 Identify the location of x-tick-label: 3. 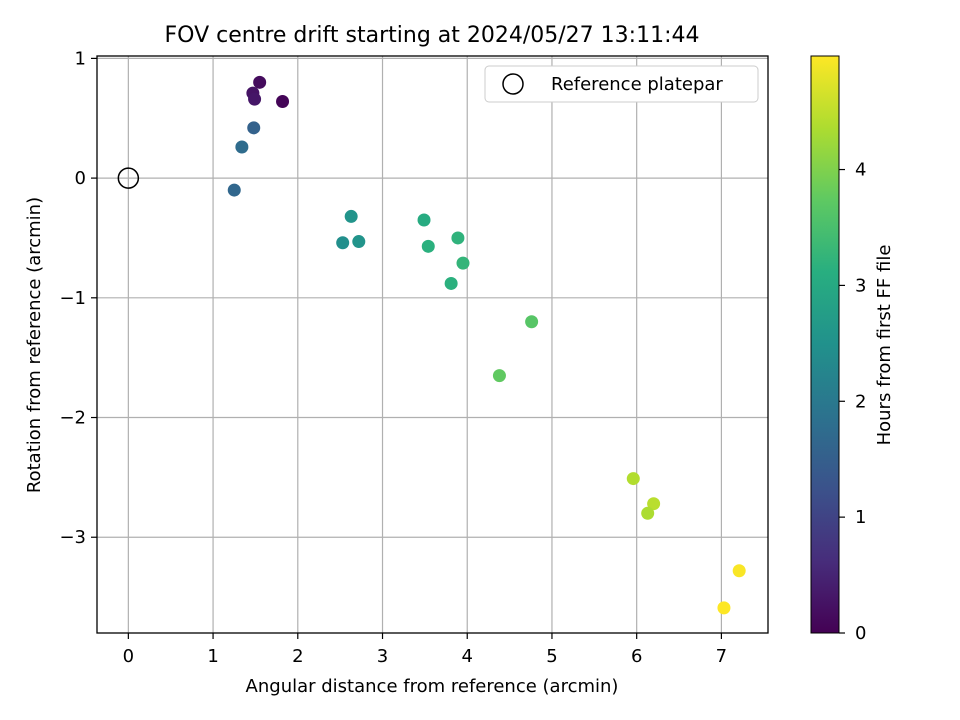
(382, 656).